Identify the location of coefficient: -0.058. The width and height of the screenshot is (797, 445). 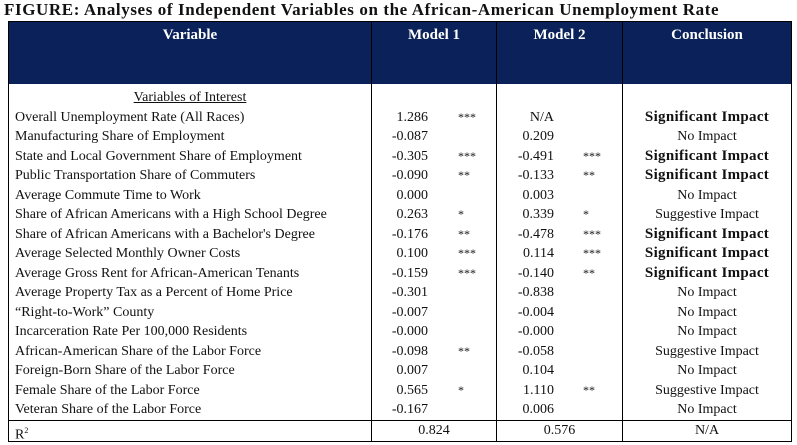
(535, 351).